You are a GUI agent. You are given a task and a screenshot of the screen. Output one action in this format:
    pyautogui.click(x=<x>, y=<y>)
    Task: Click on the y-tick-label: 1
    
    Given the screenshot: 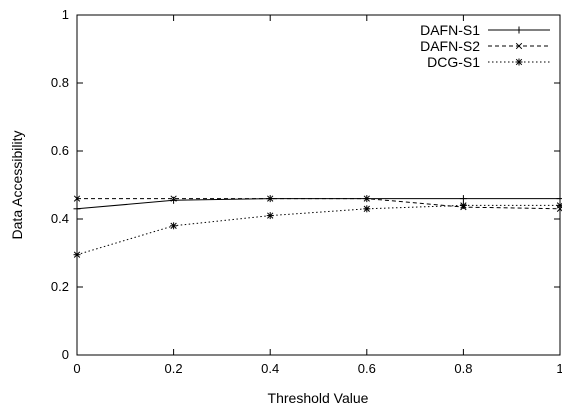 What is the action you would take?
    pyautogui.click(x=65, y=14)
    